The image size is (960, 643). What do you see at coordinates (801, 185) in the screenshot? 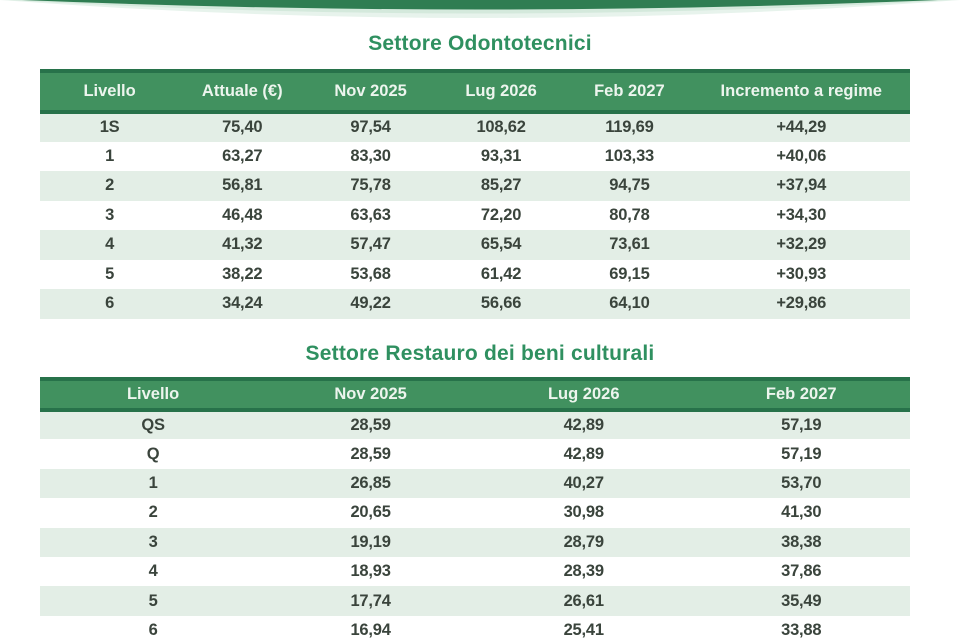
I see `table-cell: +37,94` at bounding box center [801, 185].